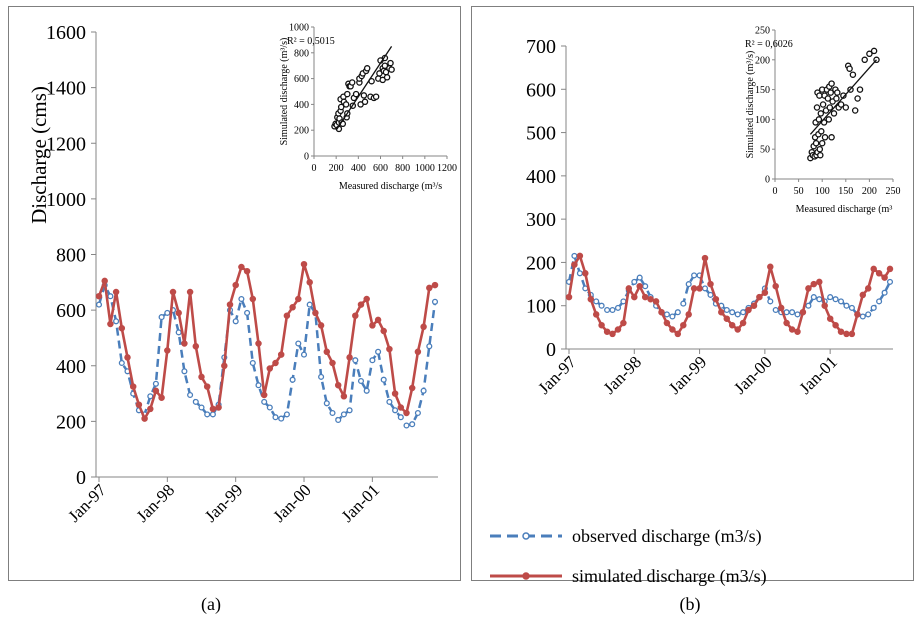 The height and width of the screenshot is (618, 922). What do you see at coordinates (223, 502) in the screenshot?
I see `x-tick-label: Jan-99` at bounding box center [223, 502].